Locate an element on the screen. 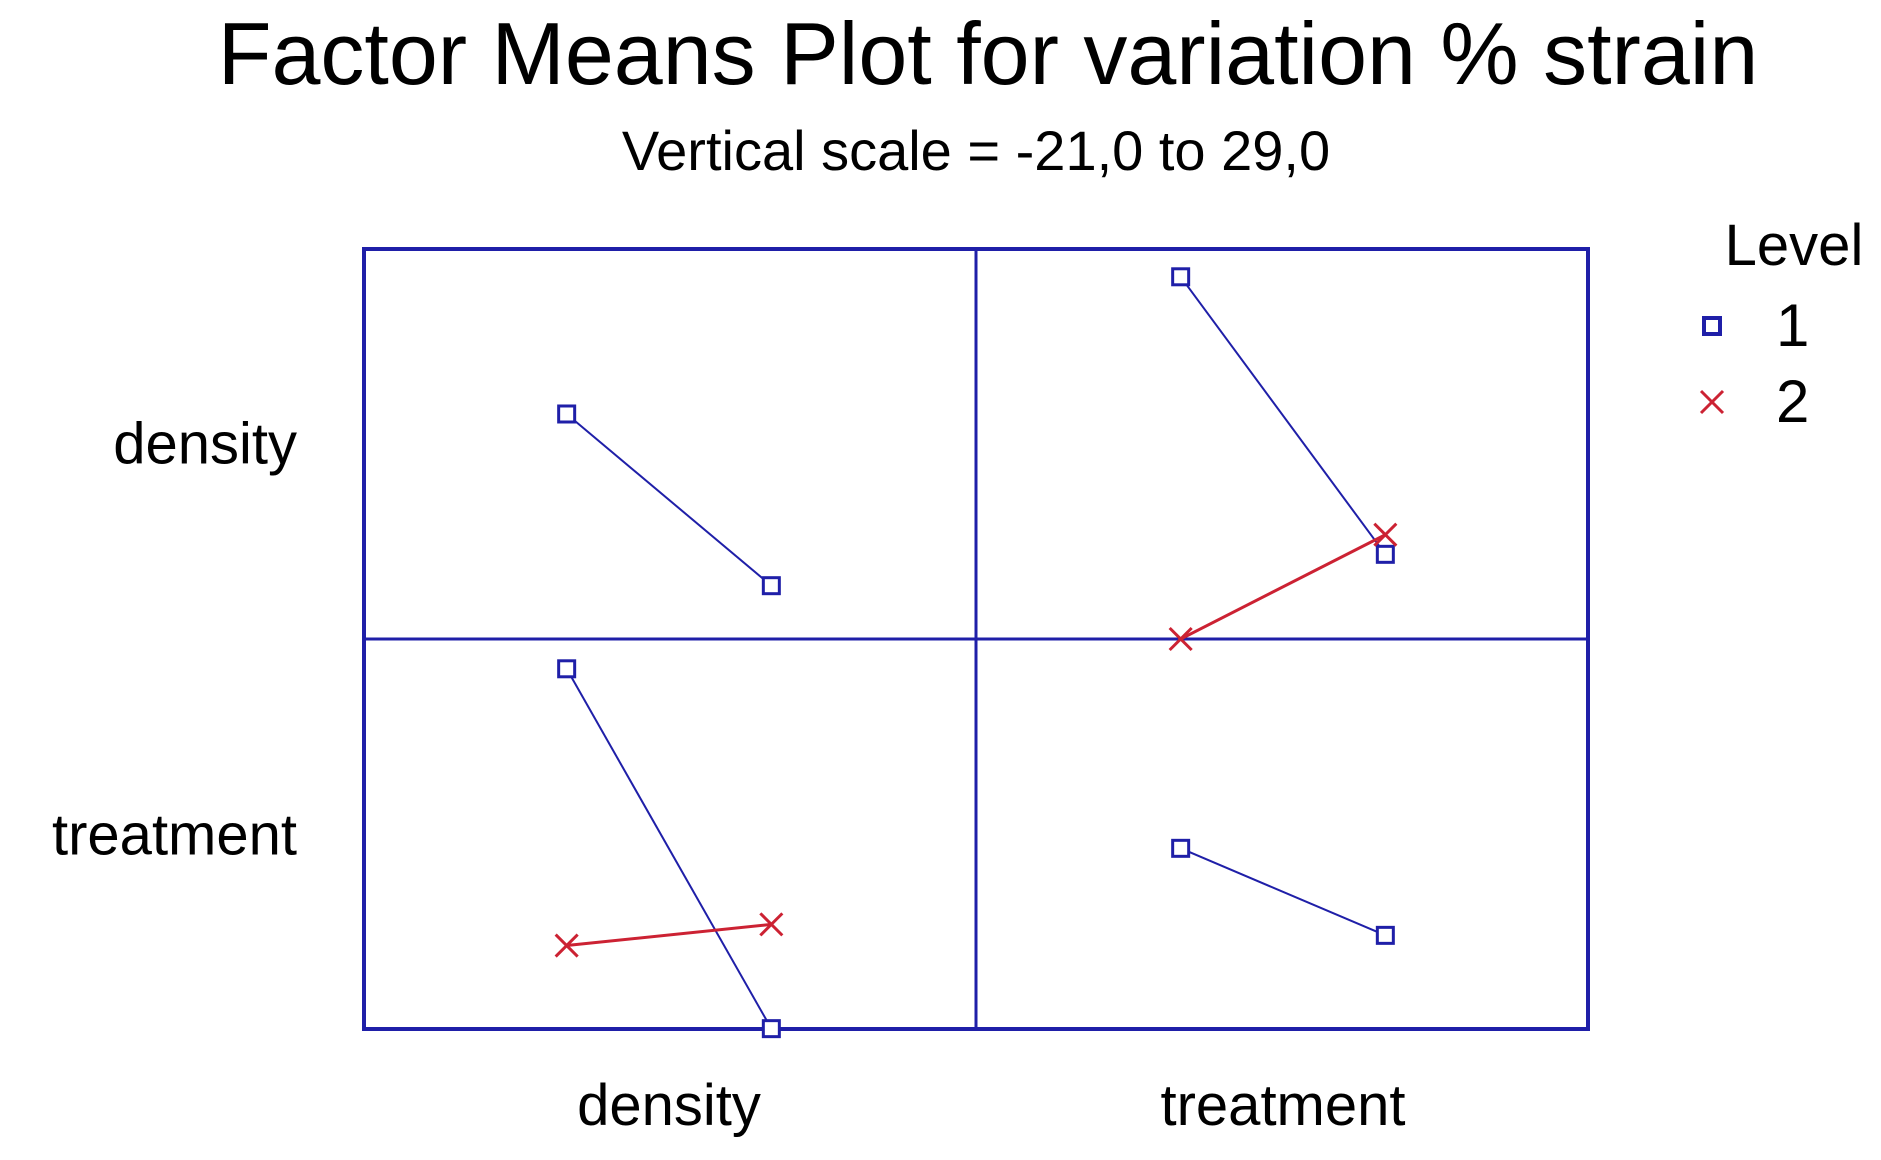 The image size is (1881, 1160). x-marker-icon is located at coordinates (1712, 402).